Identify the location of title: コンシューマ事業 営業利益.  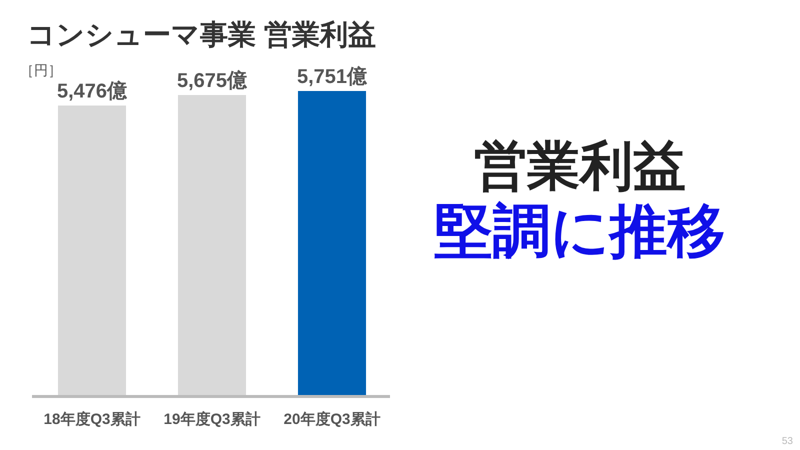
(201, 34).